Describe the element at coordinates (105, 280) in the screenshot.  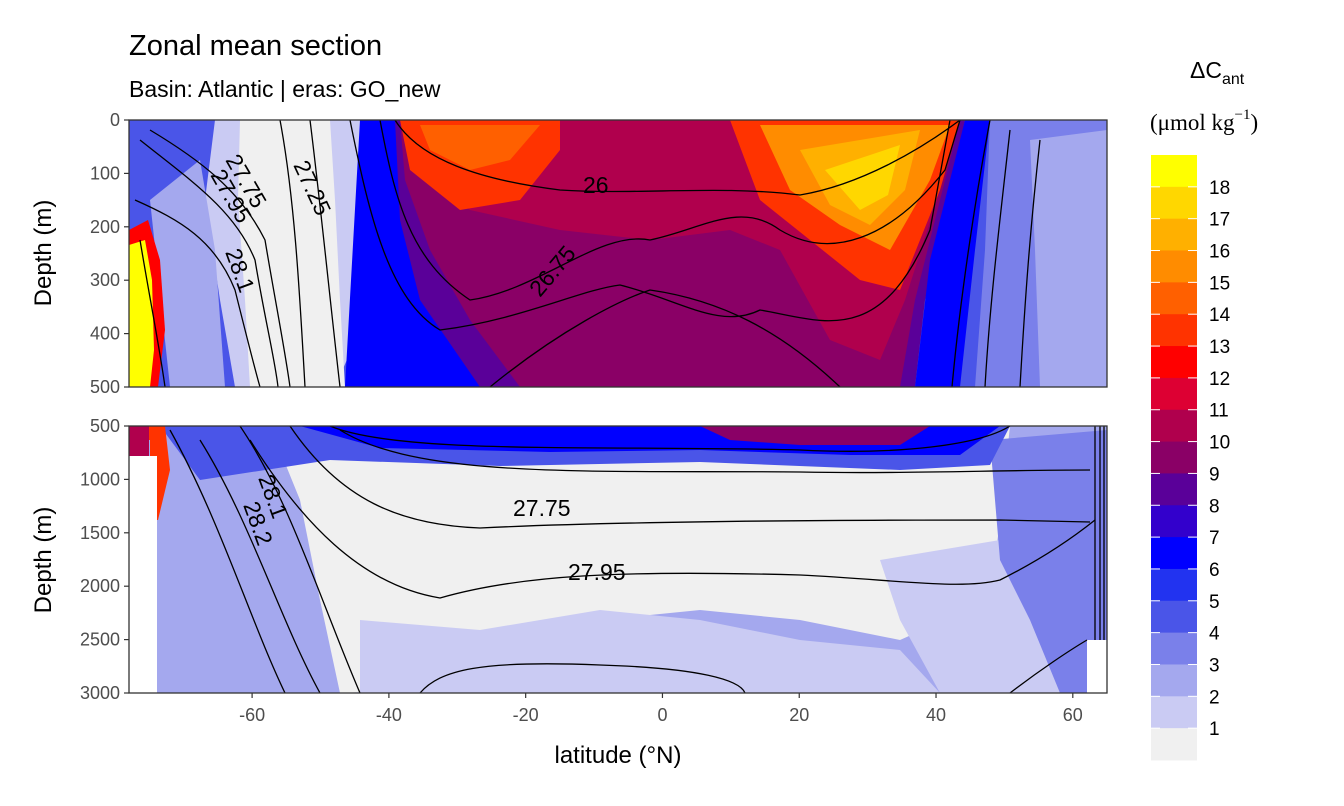
I see `upper-y-tick-label-3: 300` at that location.